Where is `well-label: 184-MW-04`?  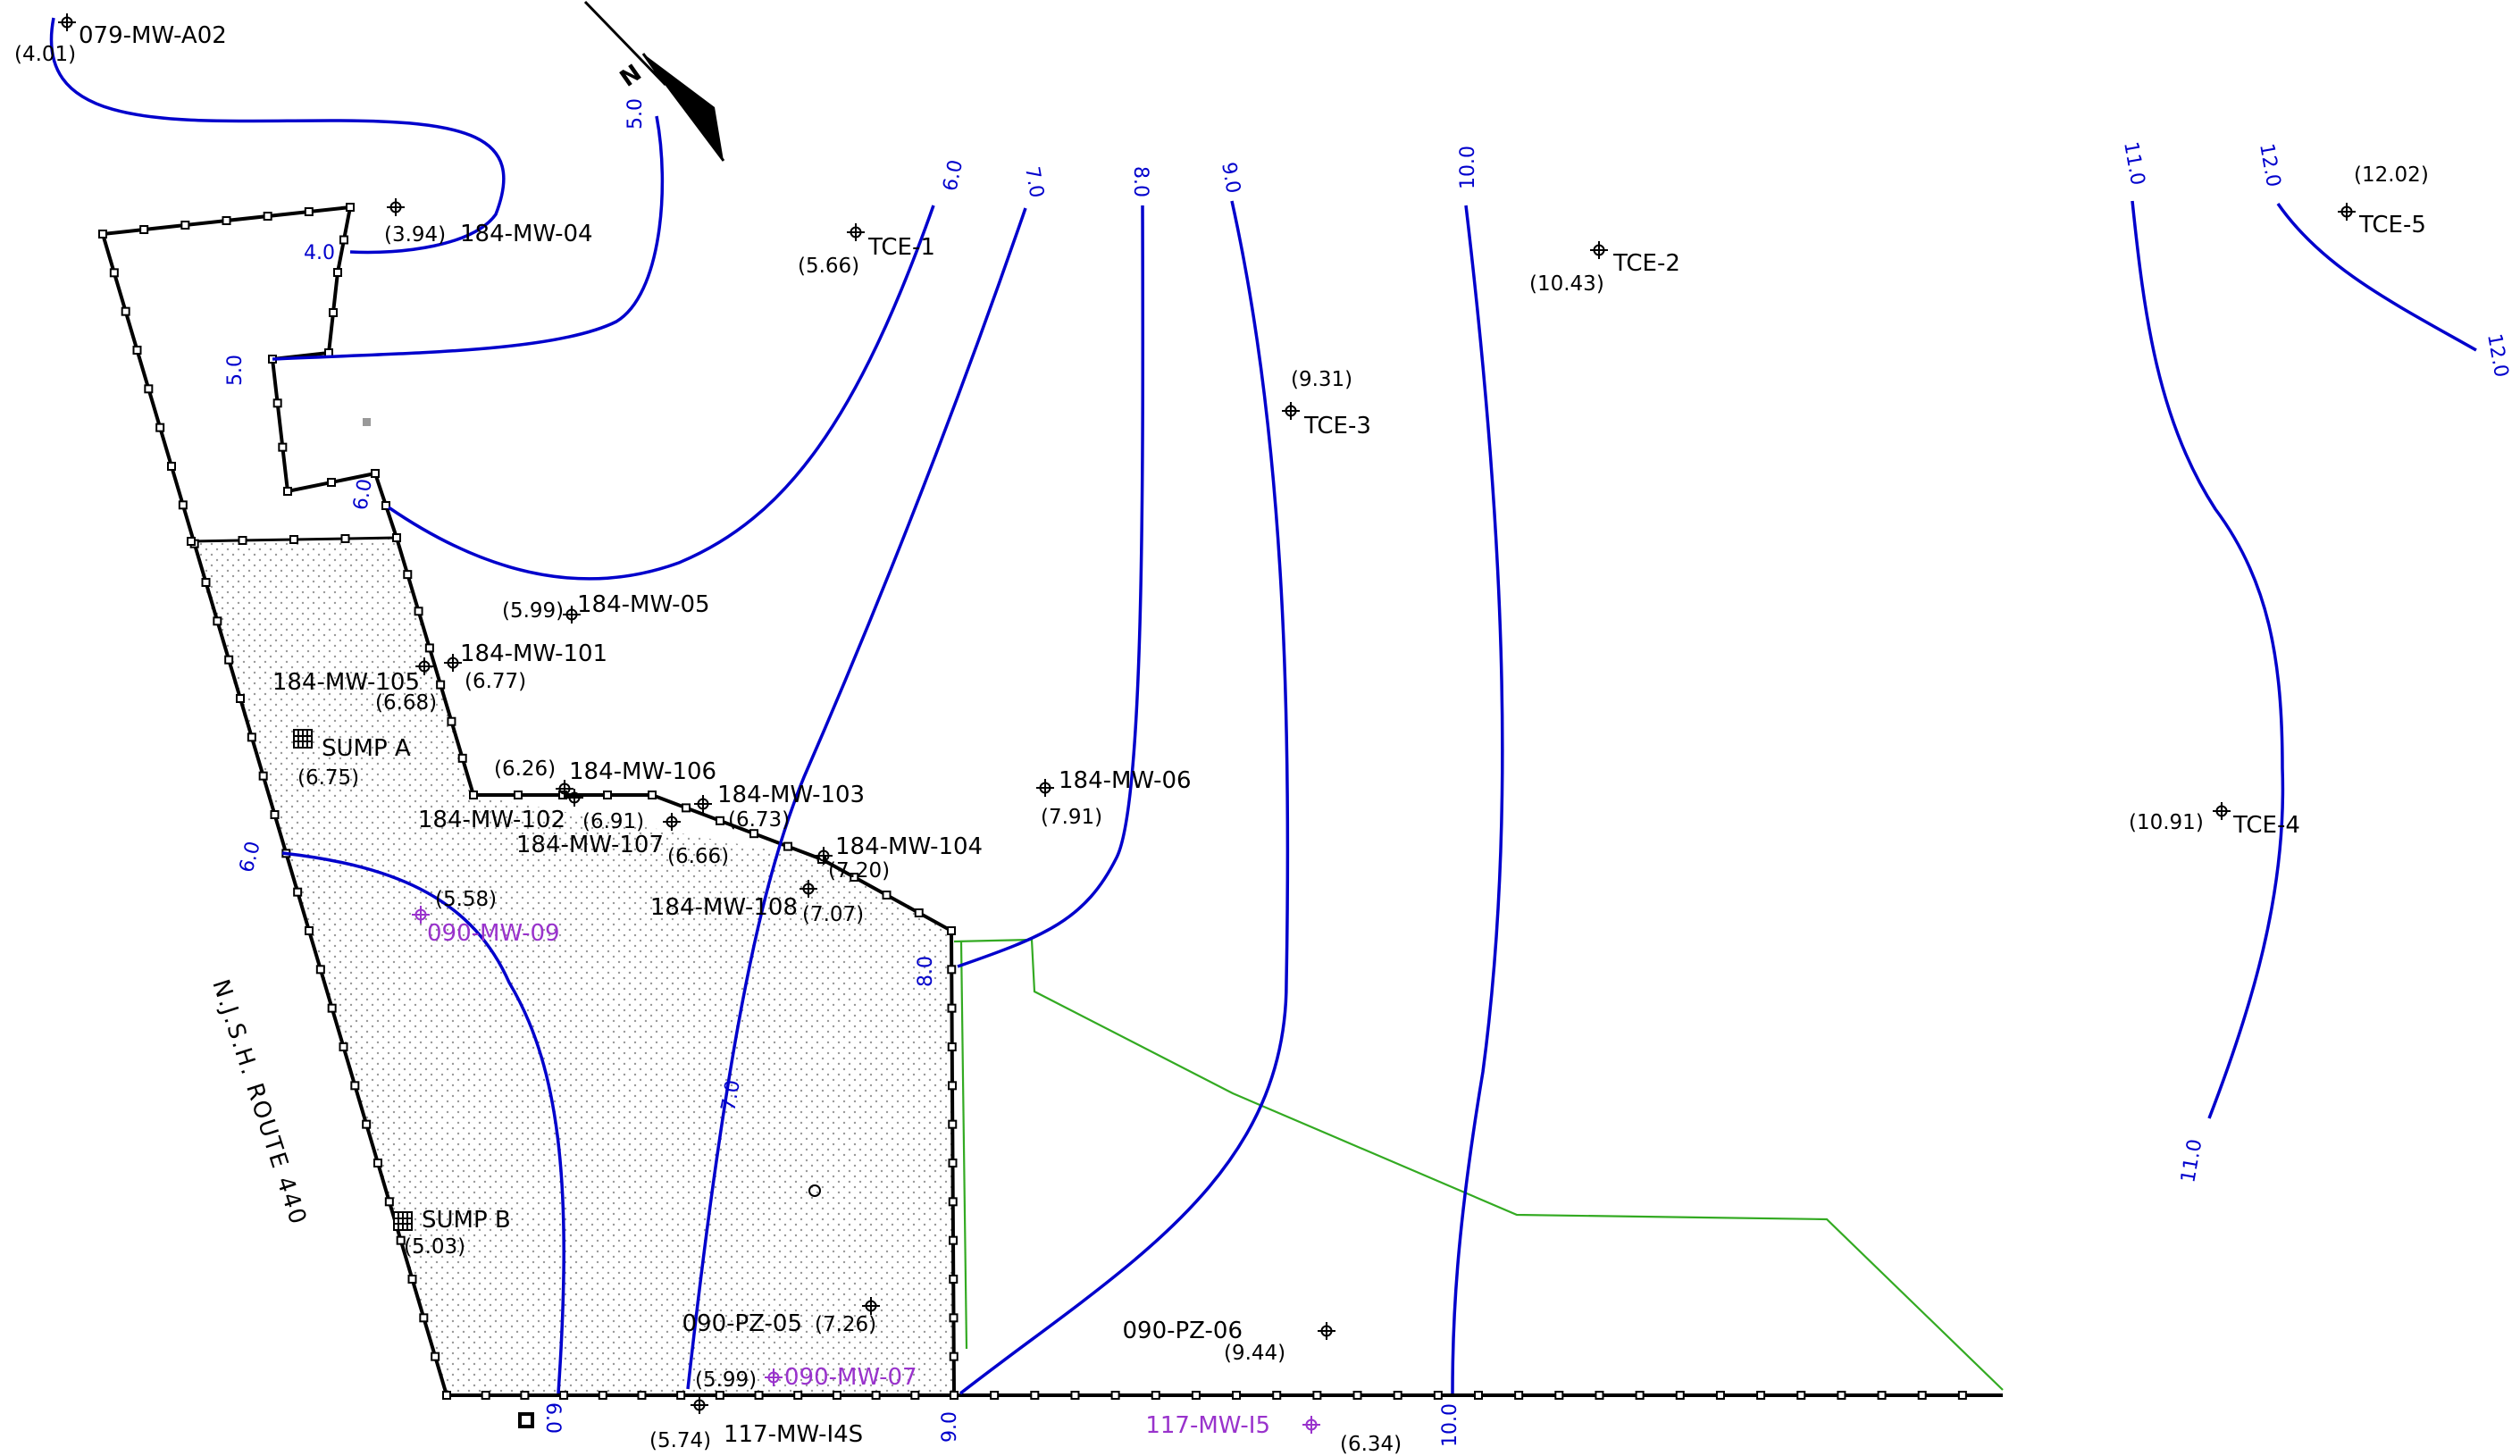
well-label: 184-MW-04 is located at coordinates (526, 234).